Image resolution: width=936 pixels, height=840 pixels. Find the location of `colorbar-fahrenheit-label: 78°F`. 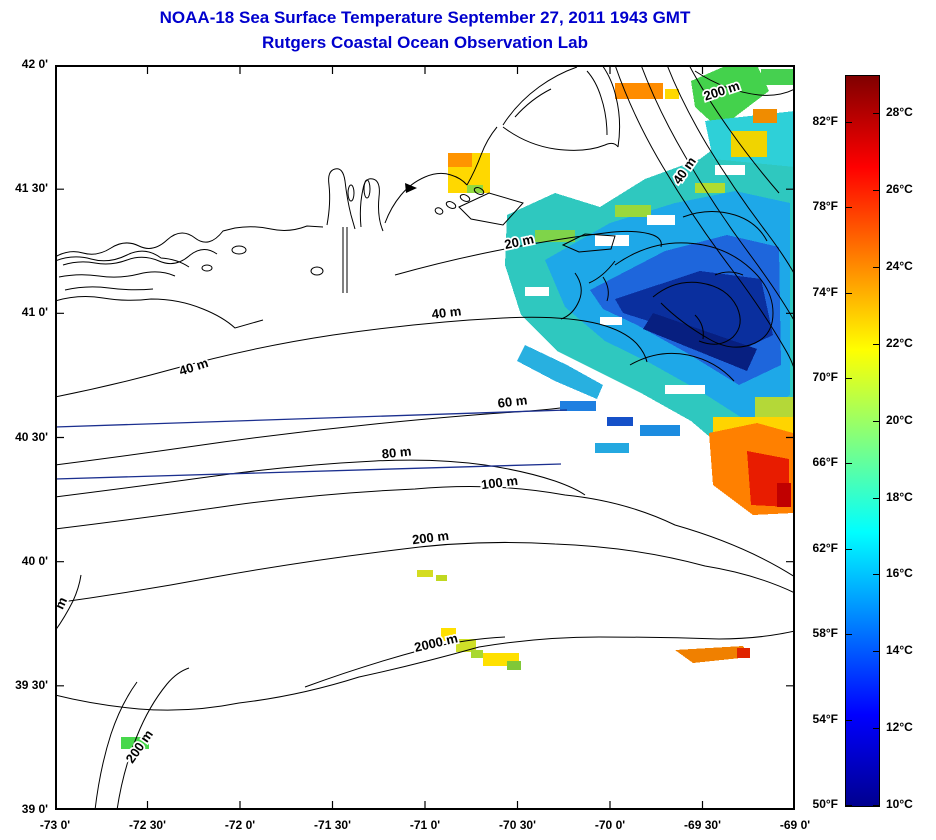

colorbar-fahrenheit-label: 78°F is located at coordinates (825, 206).